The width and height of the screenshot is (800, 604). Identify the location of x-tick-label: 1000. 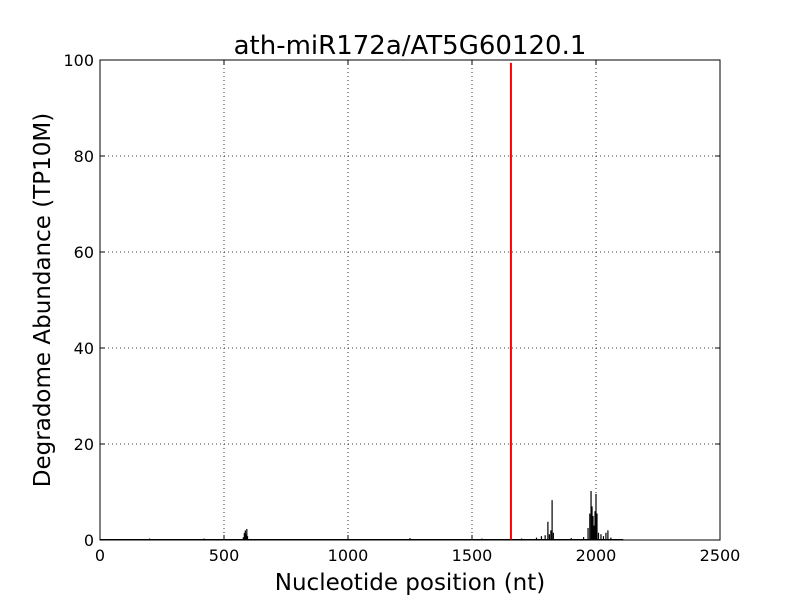
(348, 555).